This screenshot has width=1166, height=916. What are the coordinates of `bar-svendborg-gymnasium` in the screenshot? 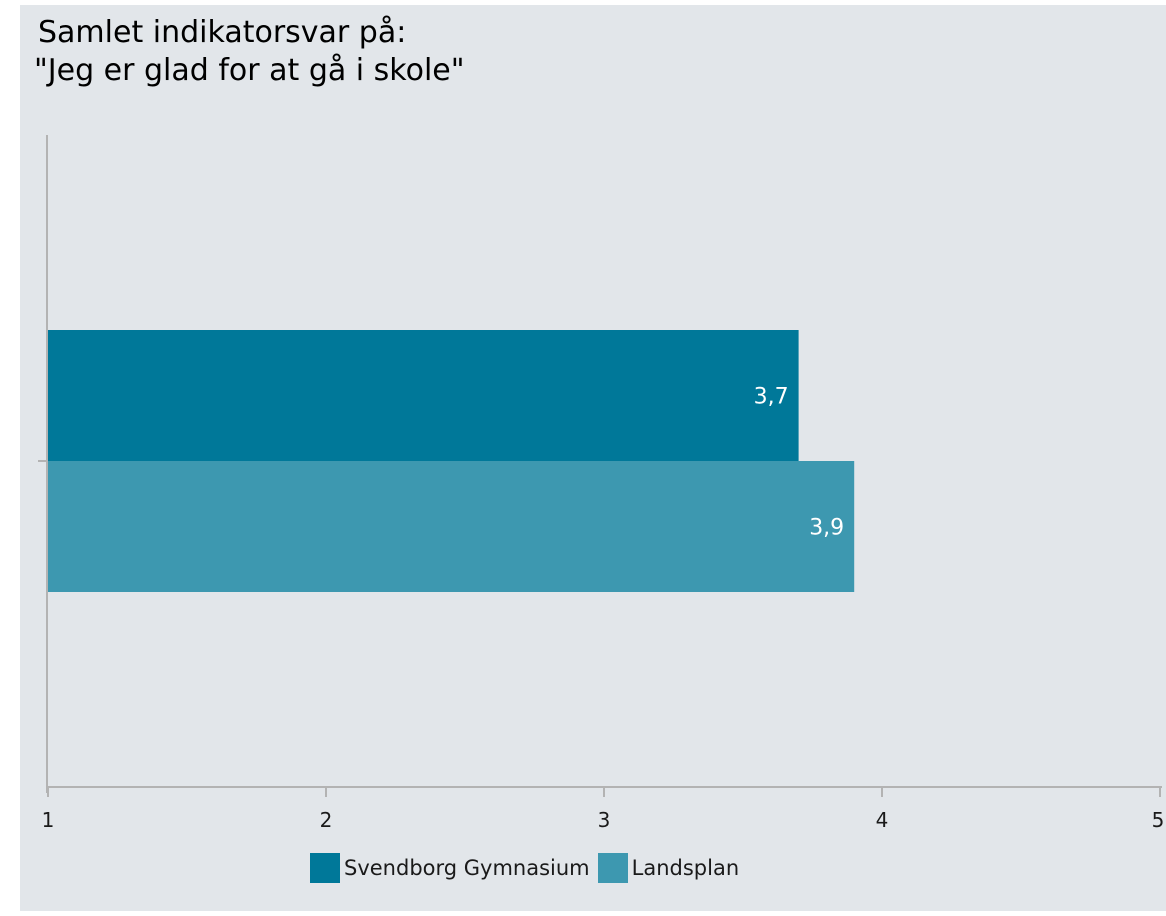 It's located at (423, 395).